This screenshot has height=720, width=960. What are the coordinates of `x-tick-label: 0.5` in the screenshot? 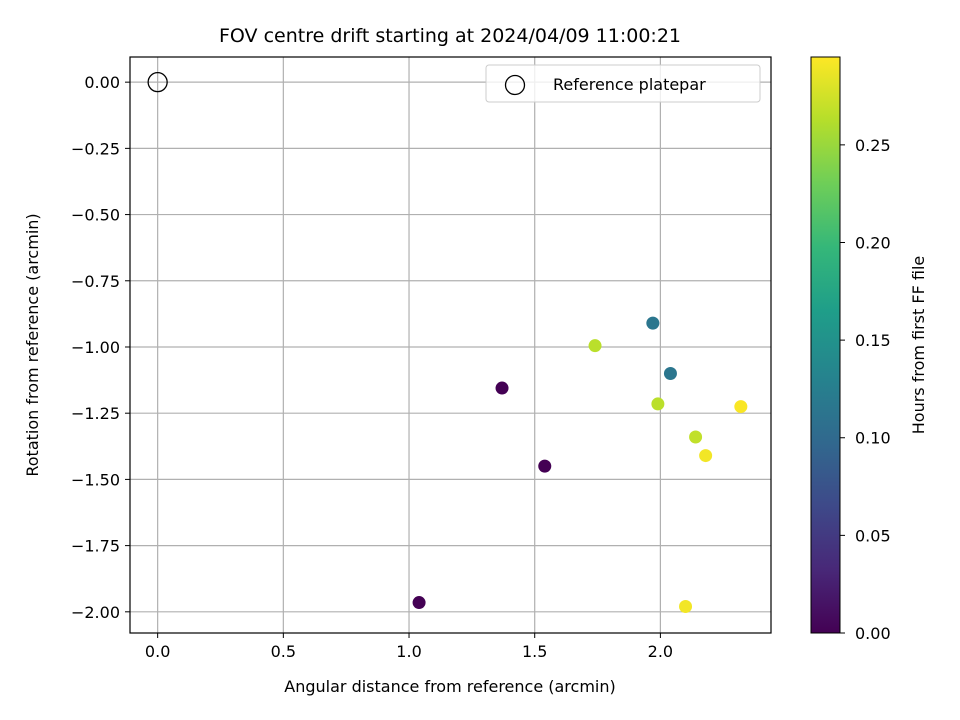 It's located at (283, 651).